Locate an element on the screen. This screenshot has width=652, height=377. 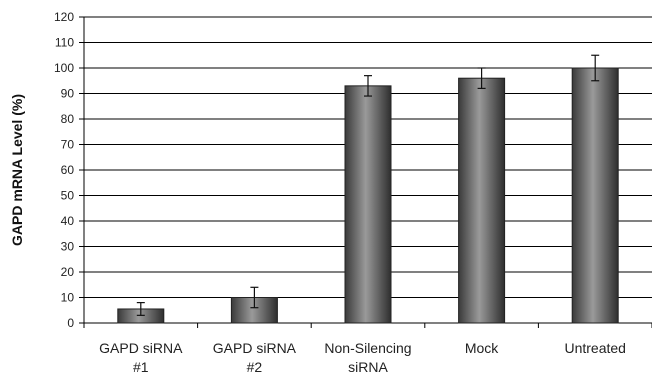
x-category-label: Mock is located at coordinates (482, 348).